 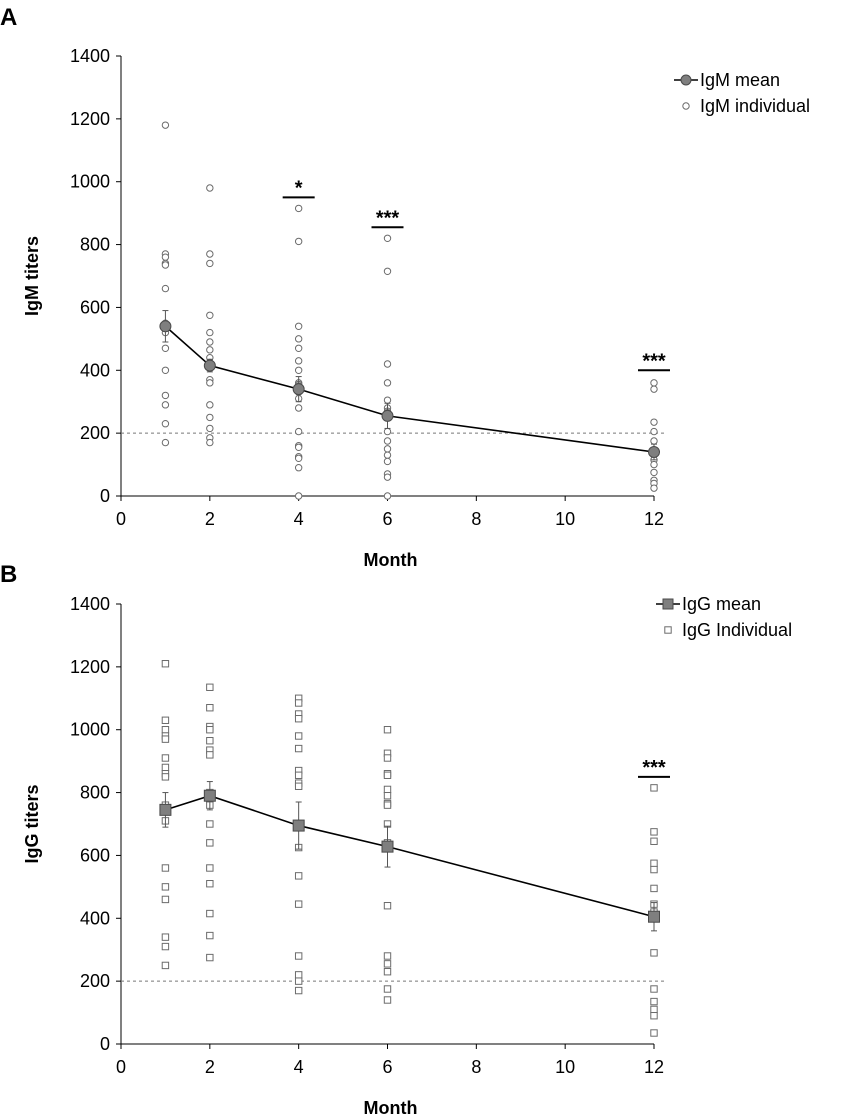 I want to click on panel-b-legend-mean-label: IgG mean, so click(x=721, y=604).